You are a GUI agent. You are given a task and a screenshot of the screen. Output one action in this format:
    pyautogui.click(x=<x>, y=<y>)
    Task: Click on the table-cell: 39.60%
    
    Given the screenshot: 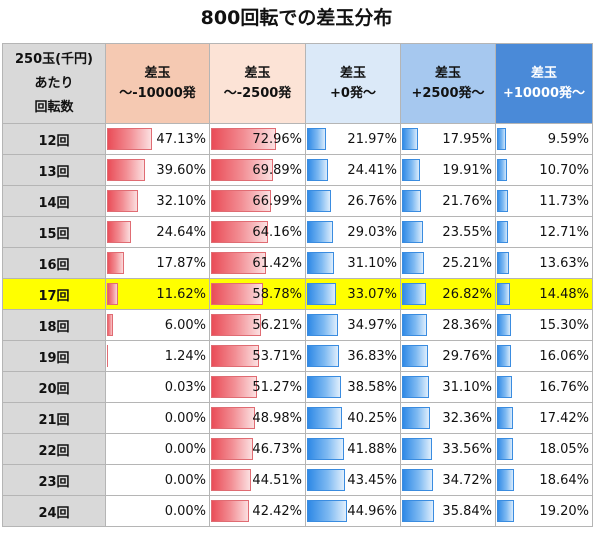 What is the action you would take?
    pyautogui.click(x=157, y=170)
    